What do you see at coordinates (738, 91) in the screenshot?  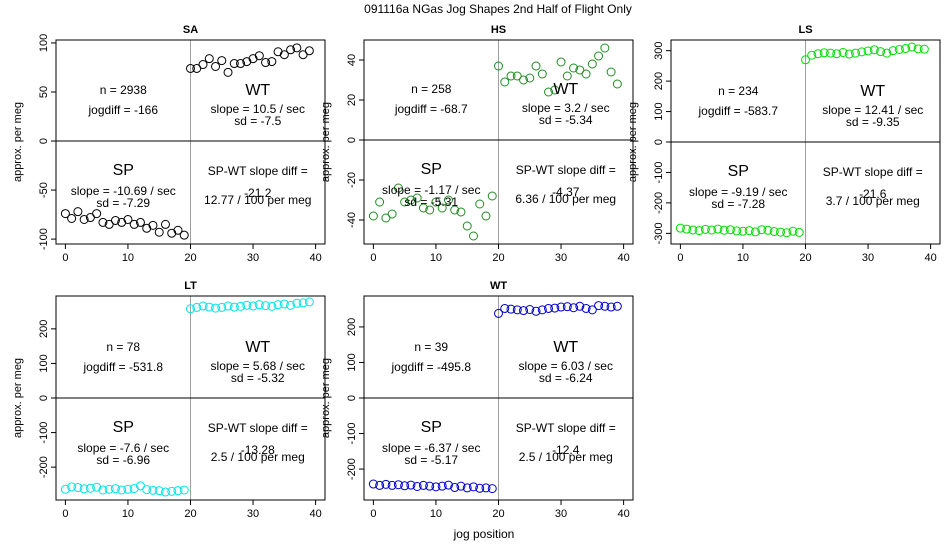 I see `annotation-n: n = 234` at bounding box center [738, 91].